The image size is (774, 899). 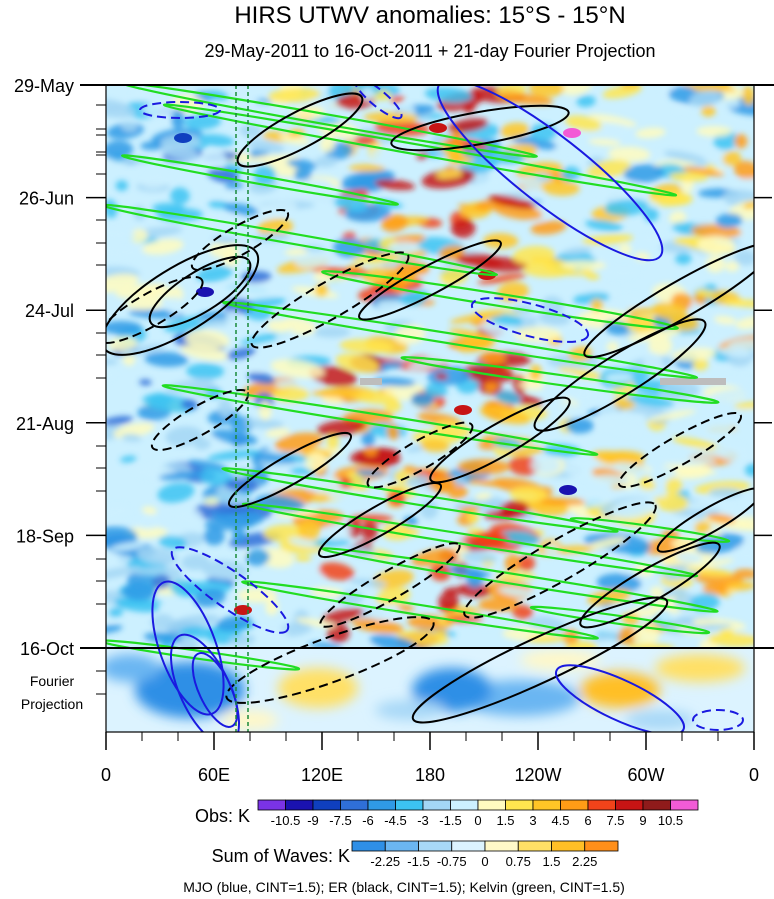 What do you see at coordinates (313, 820) in the screenshot?
I see `colorbar-tick-label: -9` at bounding box center [313, 820].